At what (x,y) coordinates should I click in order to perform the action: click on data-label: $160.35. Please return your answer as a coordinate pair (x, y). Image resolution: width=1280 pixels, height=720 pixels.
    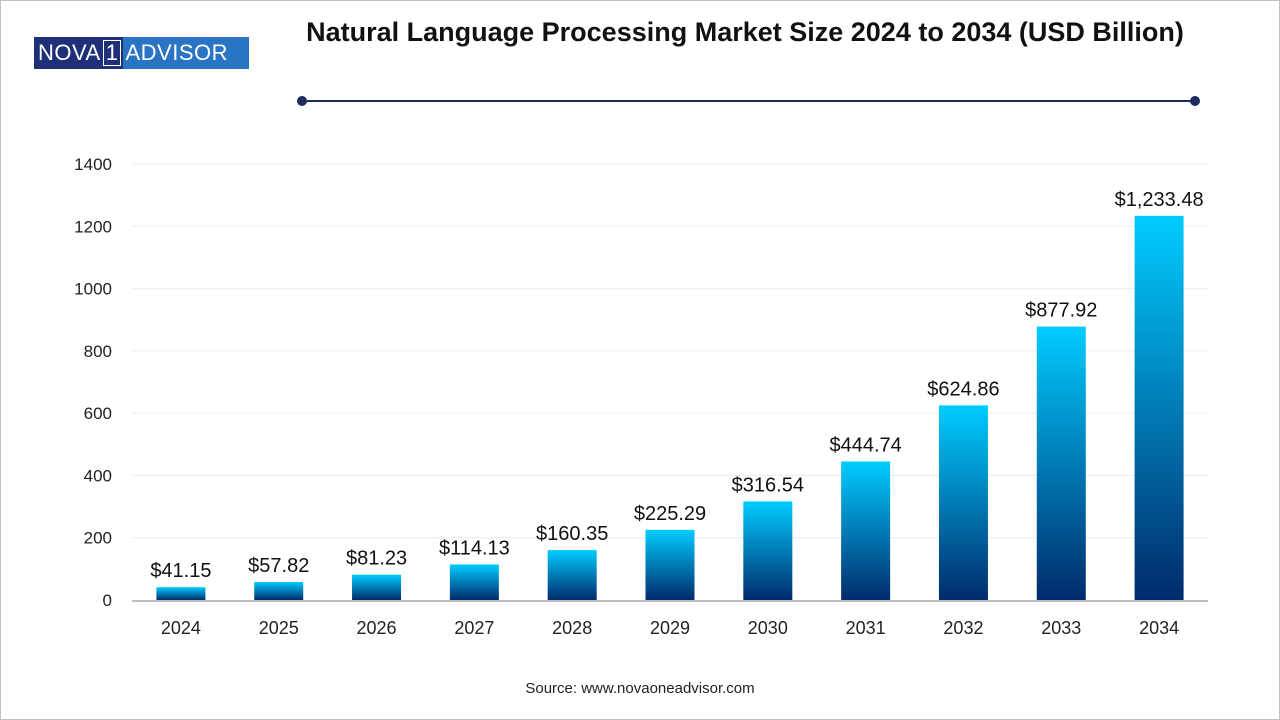
    Looking at the image, I should click on (572, 534).